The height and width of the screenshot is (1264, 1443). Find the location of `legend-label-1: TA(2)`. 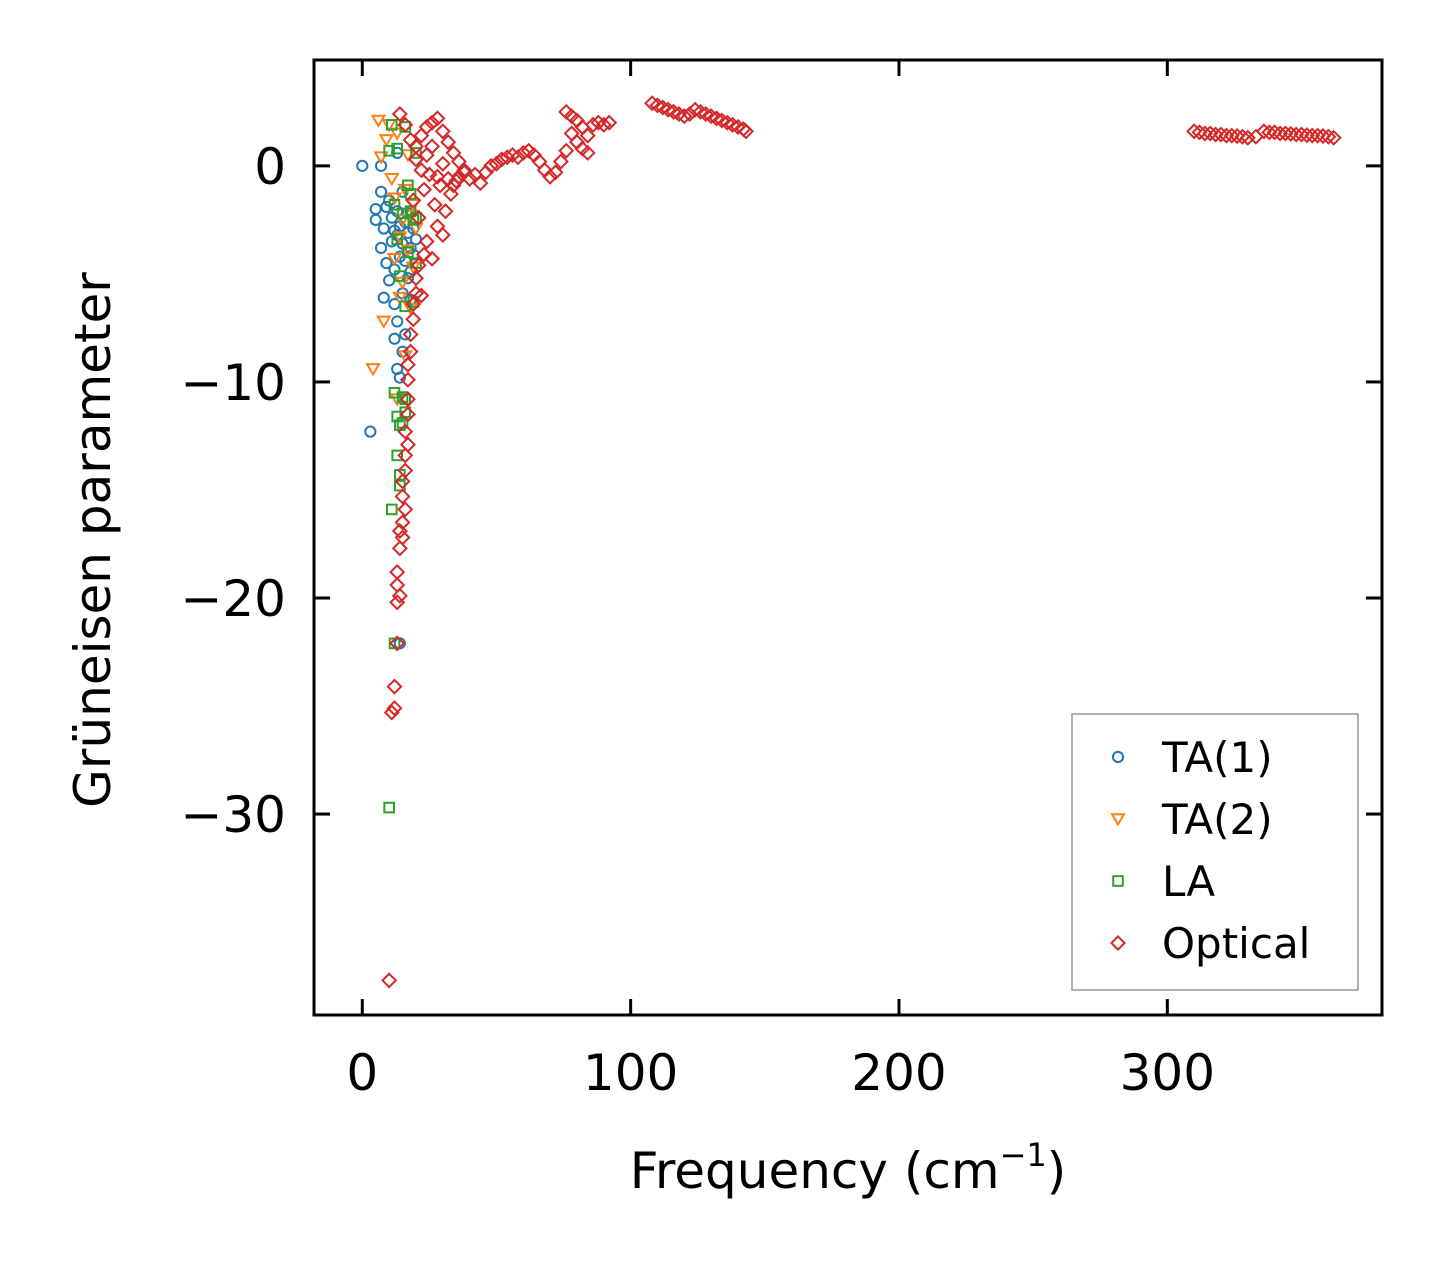

legend-label-1: TA(2) is located at coordinates (1217, 819).